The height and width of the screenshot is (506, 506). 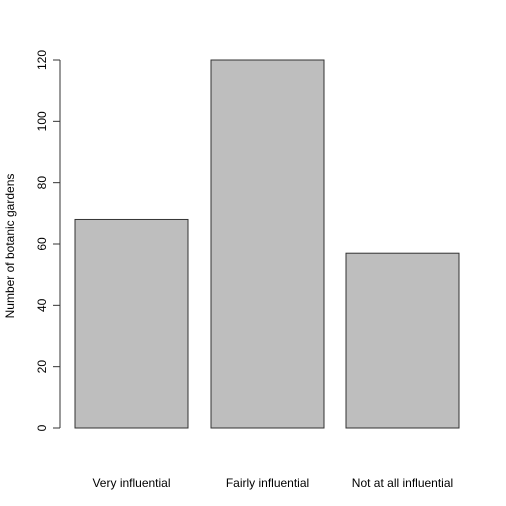 What do you see at coordinates (42, 427) in the screenshot?
I see `y-tick-label: 0` at bounding box center [42, 427].